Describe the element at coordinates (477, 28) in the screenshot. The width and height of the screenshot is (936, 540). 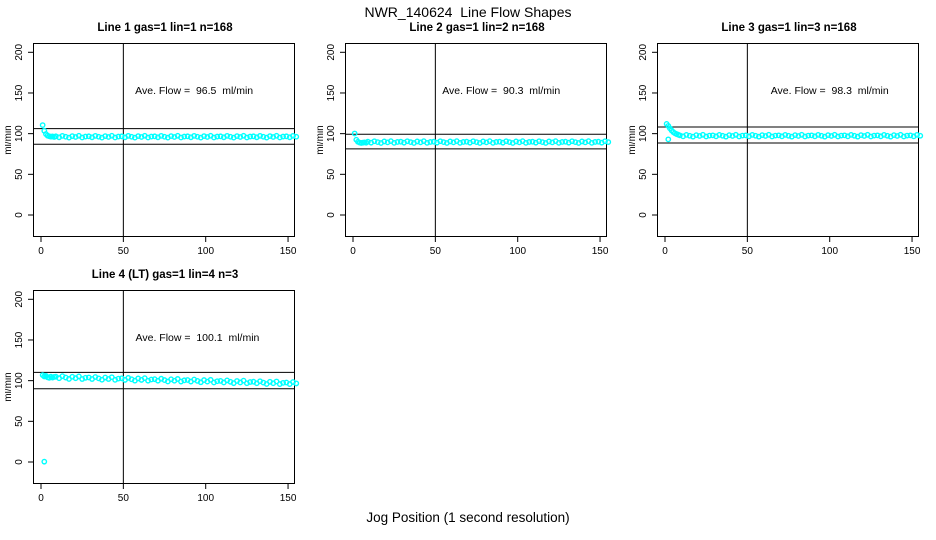
I see `panel-title-line2: Line 2 gas=1 lin=2 n=168` at that location.